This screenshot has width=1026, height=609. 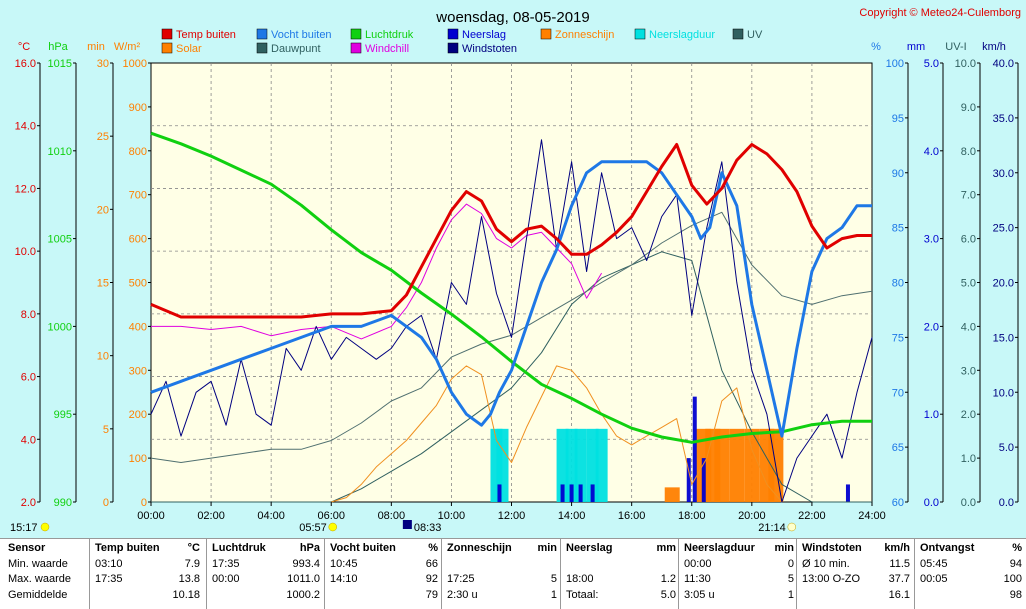 What do you see at coordinates (50, 565) in the screenshot?
I see `stats-row: Min. waarde` at bounding box center [50, 565].